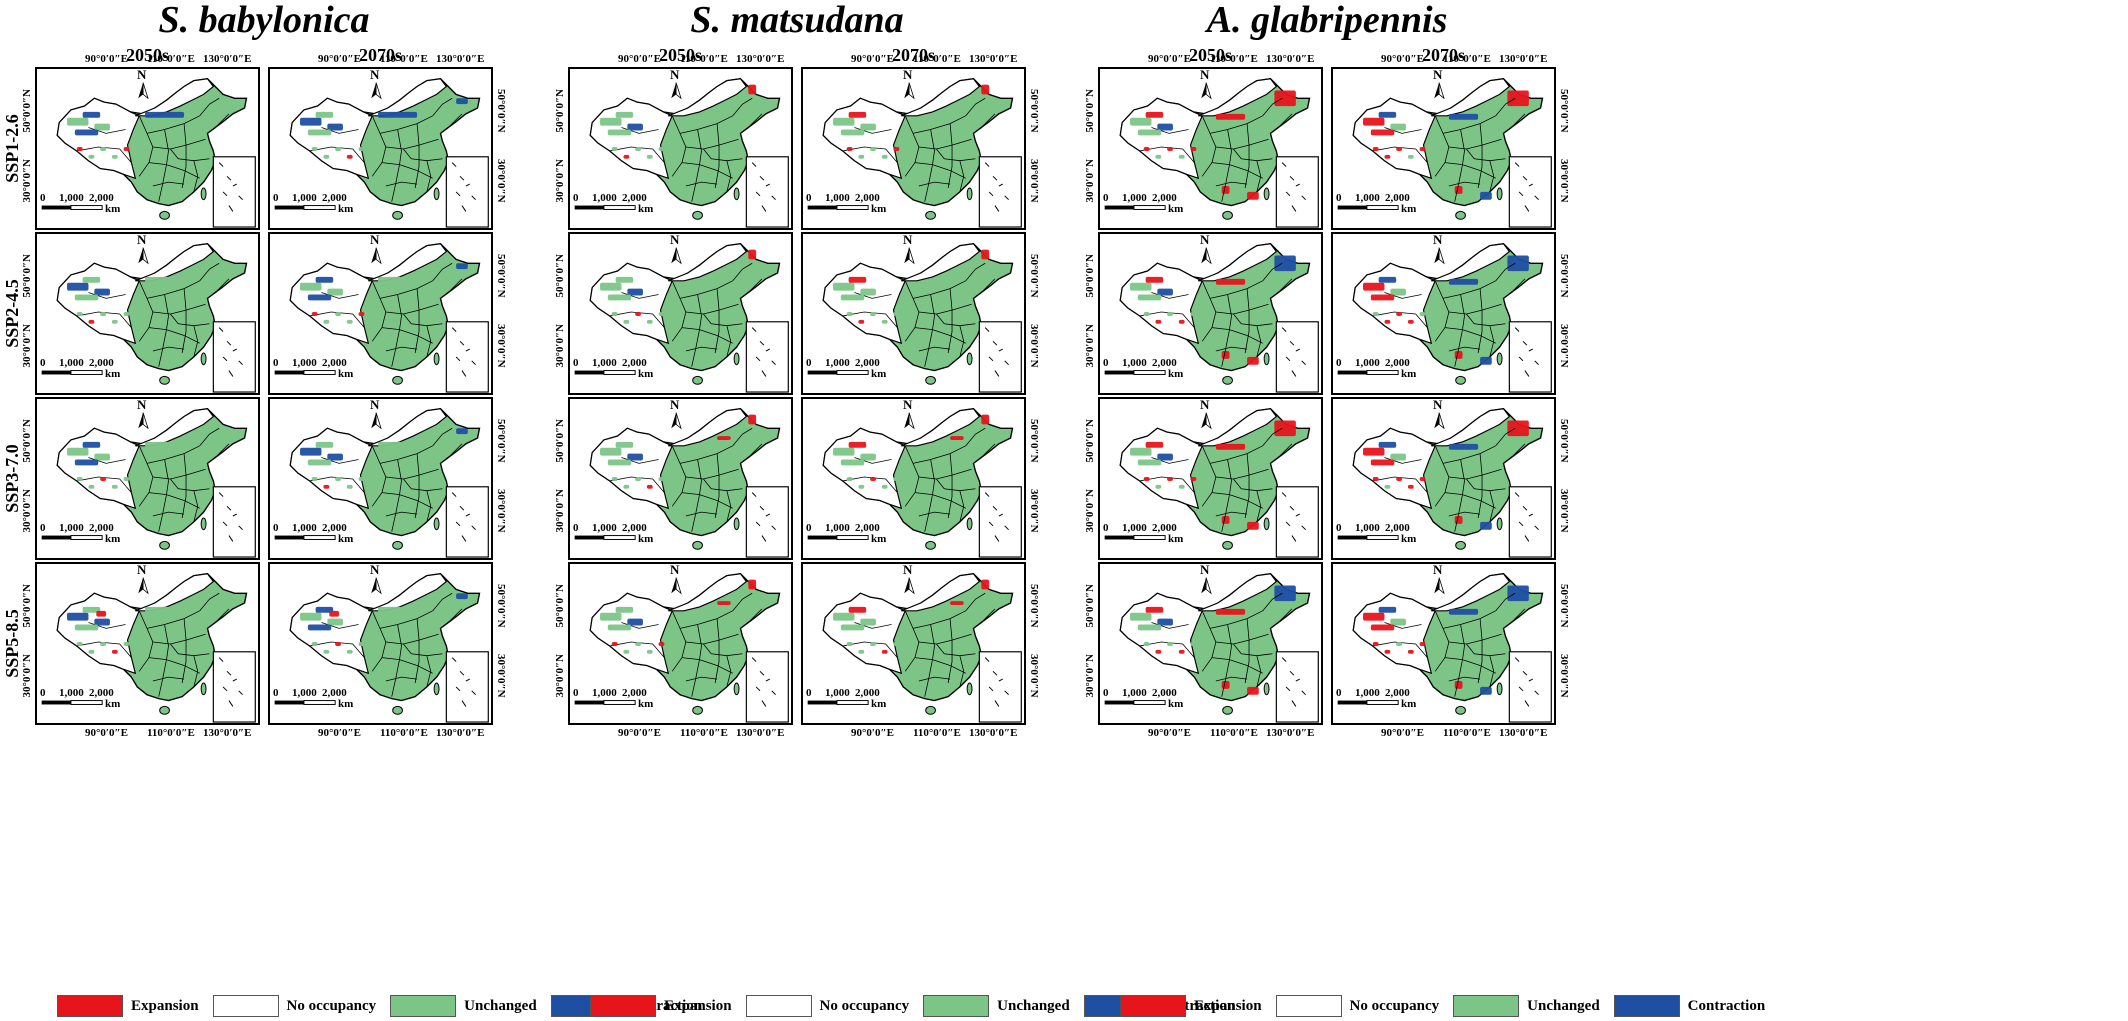  I want to click on legend-item-2: Unchanged, so click(463, 1006).